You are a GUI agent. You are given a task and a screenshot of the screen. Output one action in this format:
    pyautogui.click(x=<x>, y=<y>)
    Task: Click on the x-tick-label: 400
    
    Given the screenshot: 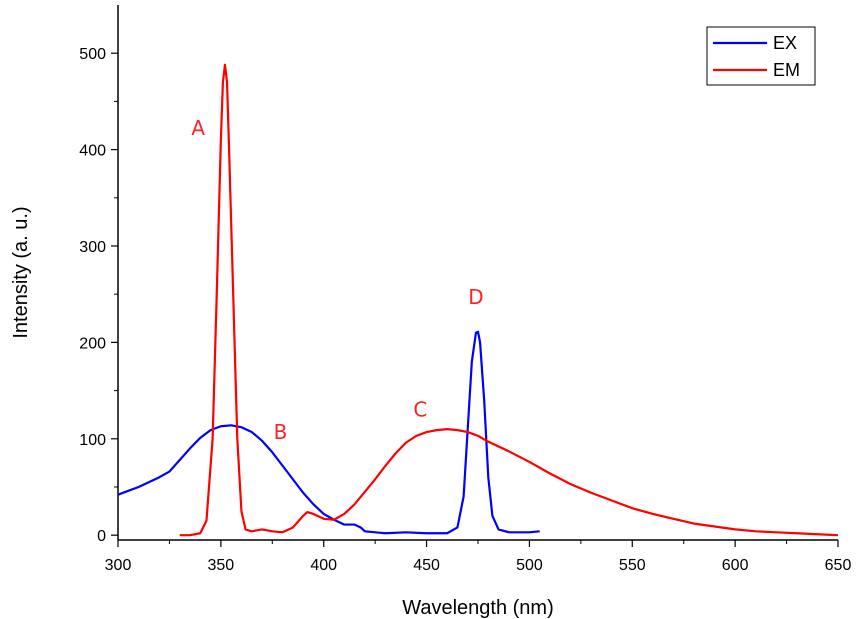 What is the action you would take?
    pyautogui.click(x=323, y=565)
    